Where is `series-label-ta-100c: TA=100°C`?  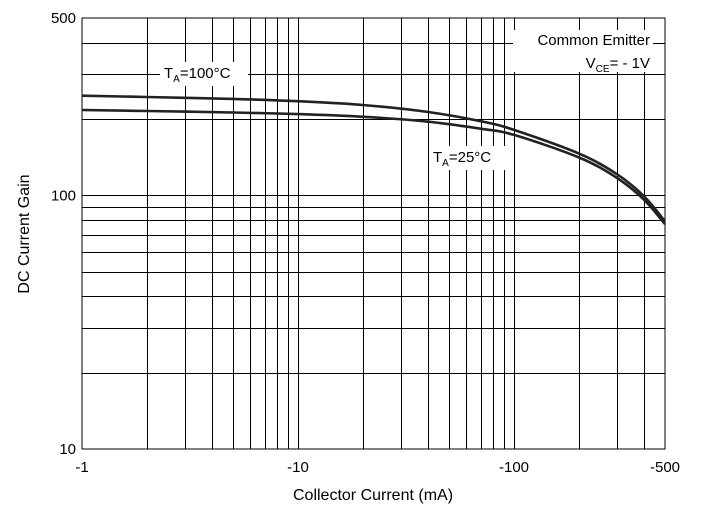
series-label-ta-100c: TA=100°C is located at coordinates (204, 74).